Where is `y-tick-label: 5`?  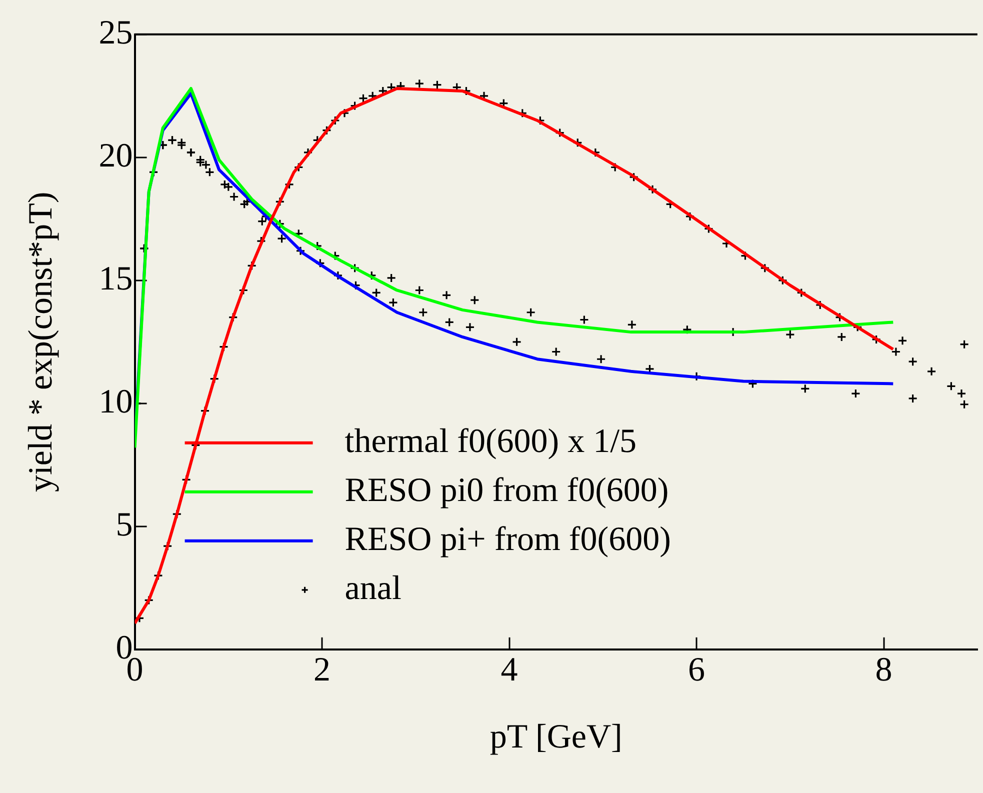
y-tick-label: 5 is located at coordinates (124, 525).